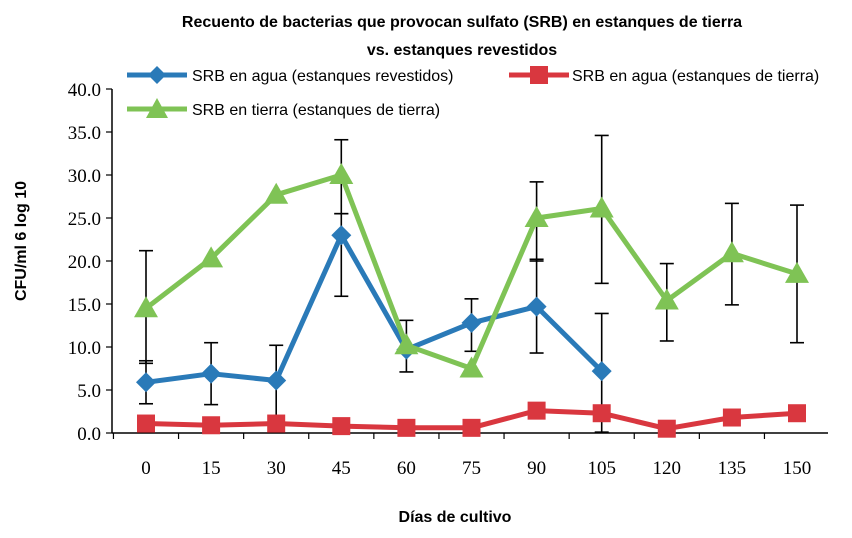 This screenshot has height=538, width=852. What do you see at coordinates (322, 76) in the screenshot?
I see `legend-label-series1: SRB en agua (estanques revestidos)` at bounding box center [322, 76].